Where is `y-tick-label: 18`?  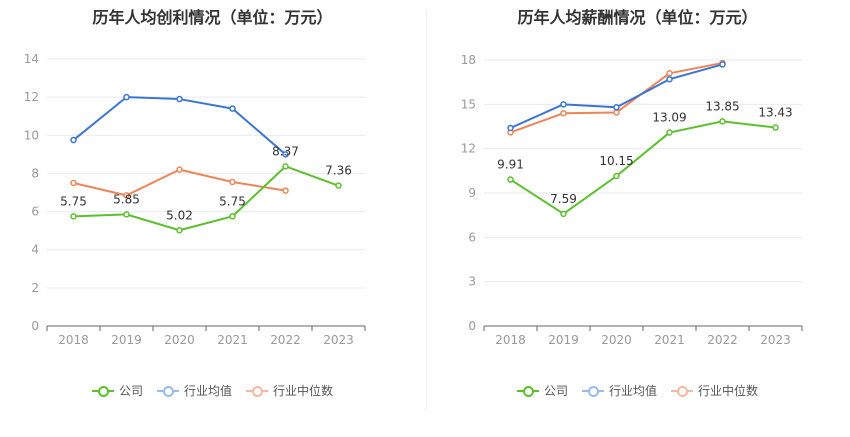
y-tick-label: 18 is located at coordinates (468, 60).